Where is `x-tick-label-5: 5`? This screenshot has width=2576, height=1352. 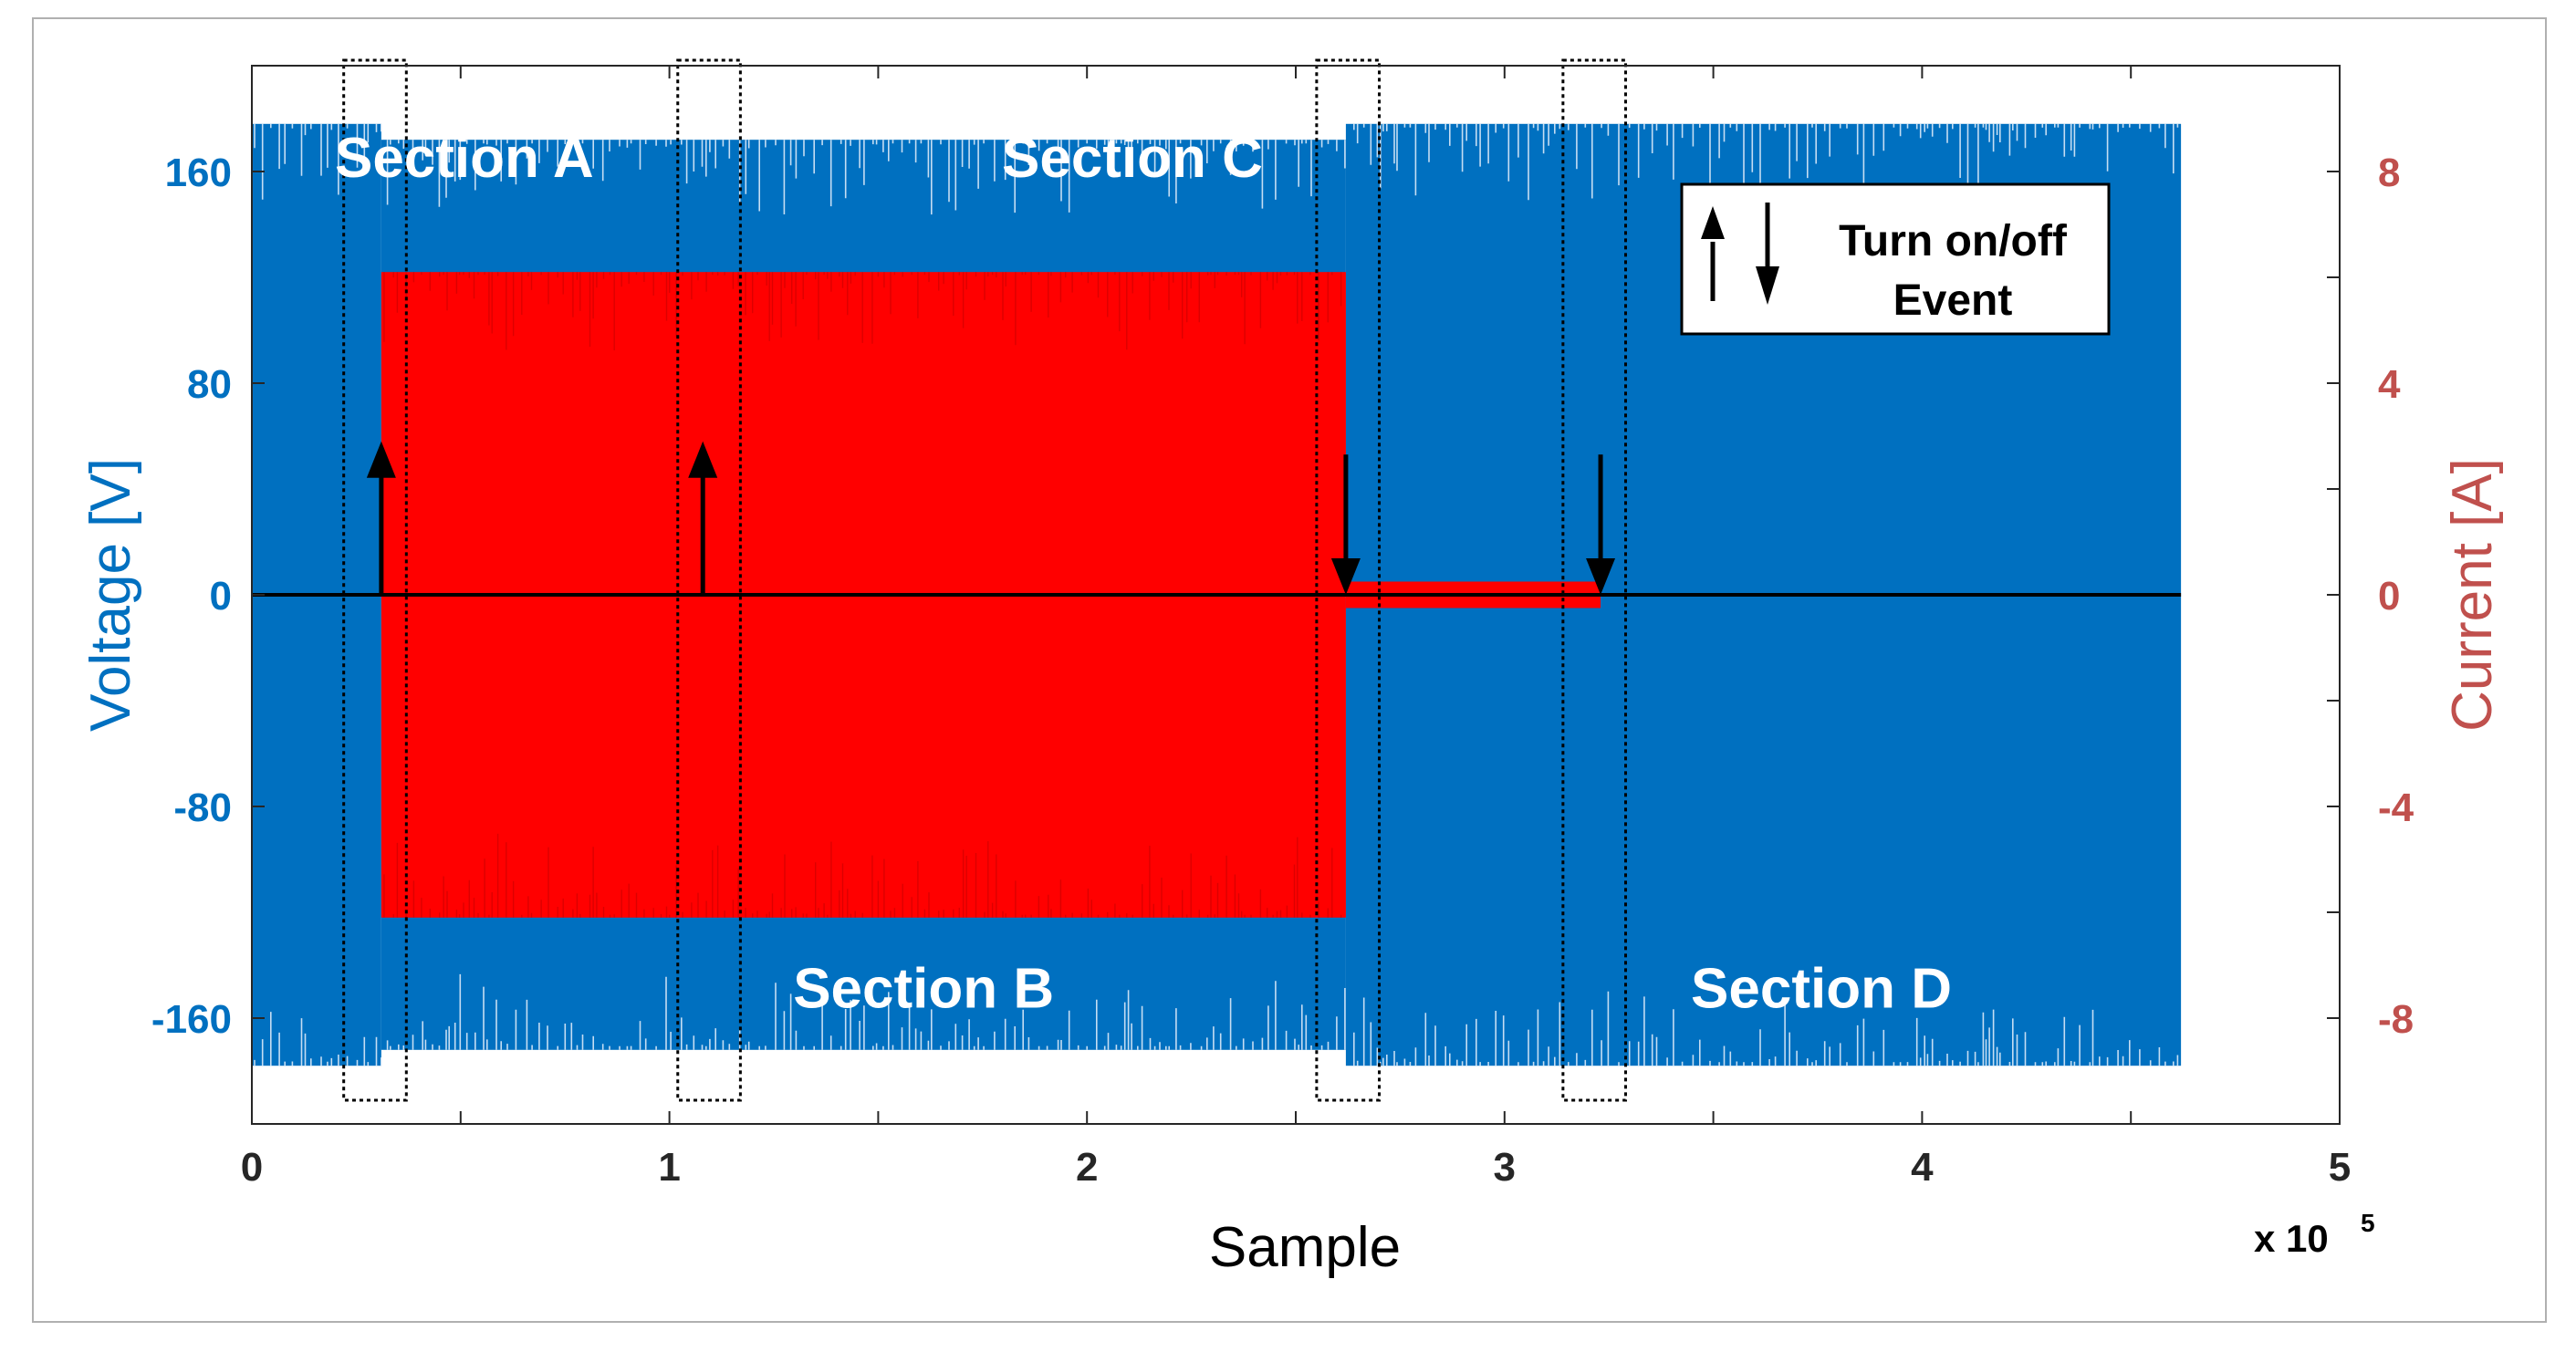
x-tick-label-5: 5 is located at coordinates (2340, 1167).